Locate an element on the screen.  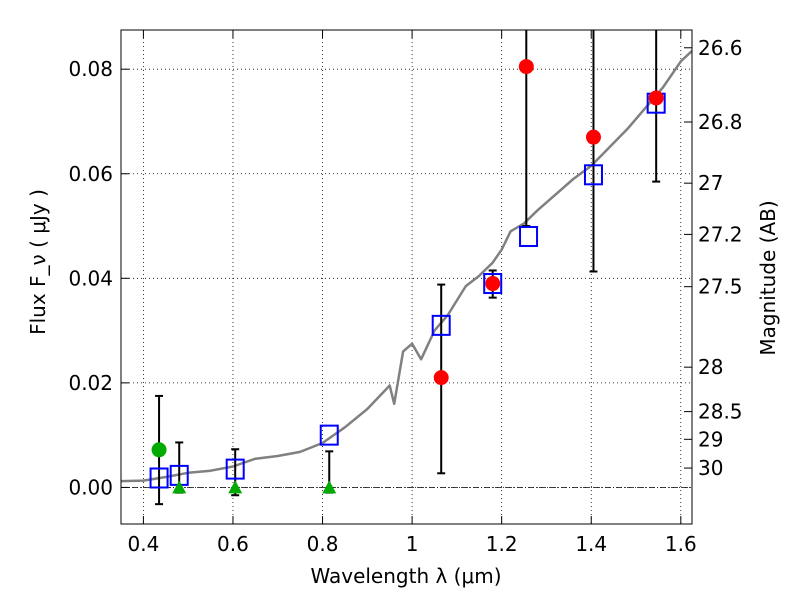
y-tick-label: 0.08 is located at coordinates (90, 69).